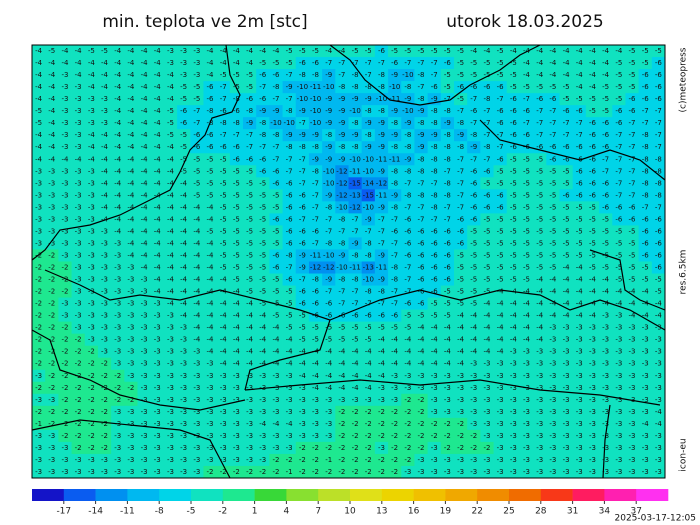 This screenshot has width=700, height=525. What do you see at coordinates (354, 183) in the screenshot?
I see `cell-value: -15` at bounding box center [354, 183].